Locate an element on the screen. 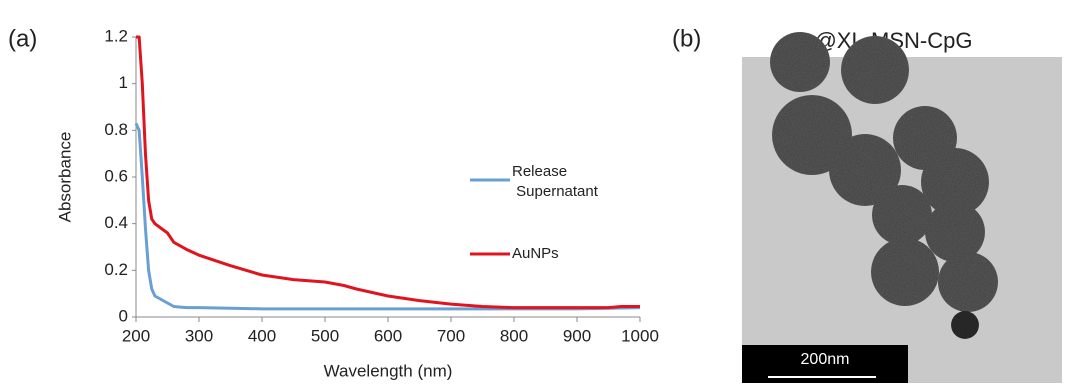 This screenshot has height=388, width=1067. y-tick-label: 1 is located at coordinates (123, 82).